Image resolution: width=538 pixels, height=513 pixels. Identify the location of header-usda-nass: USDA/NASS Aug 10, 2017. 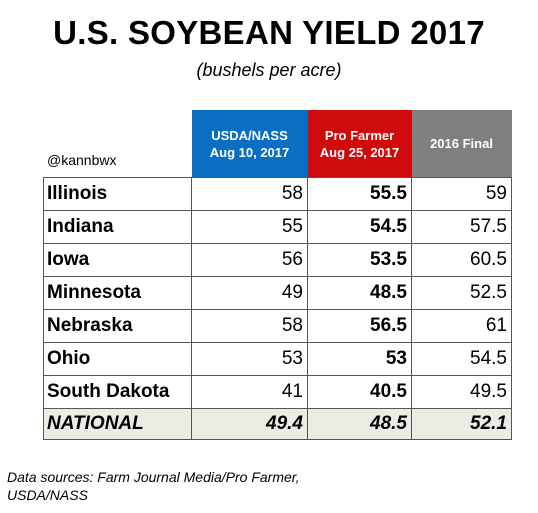
(249, 144).